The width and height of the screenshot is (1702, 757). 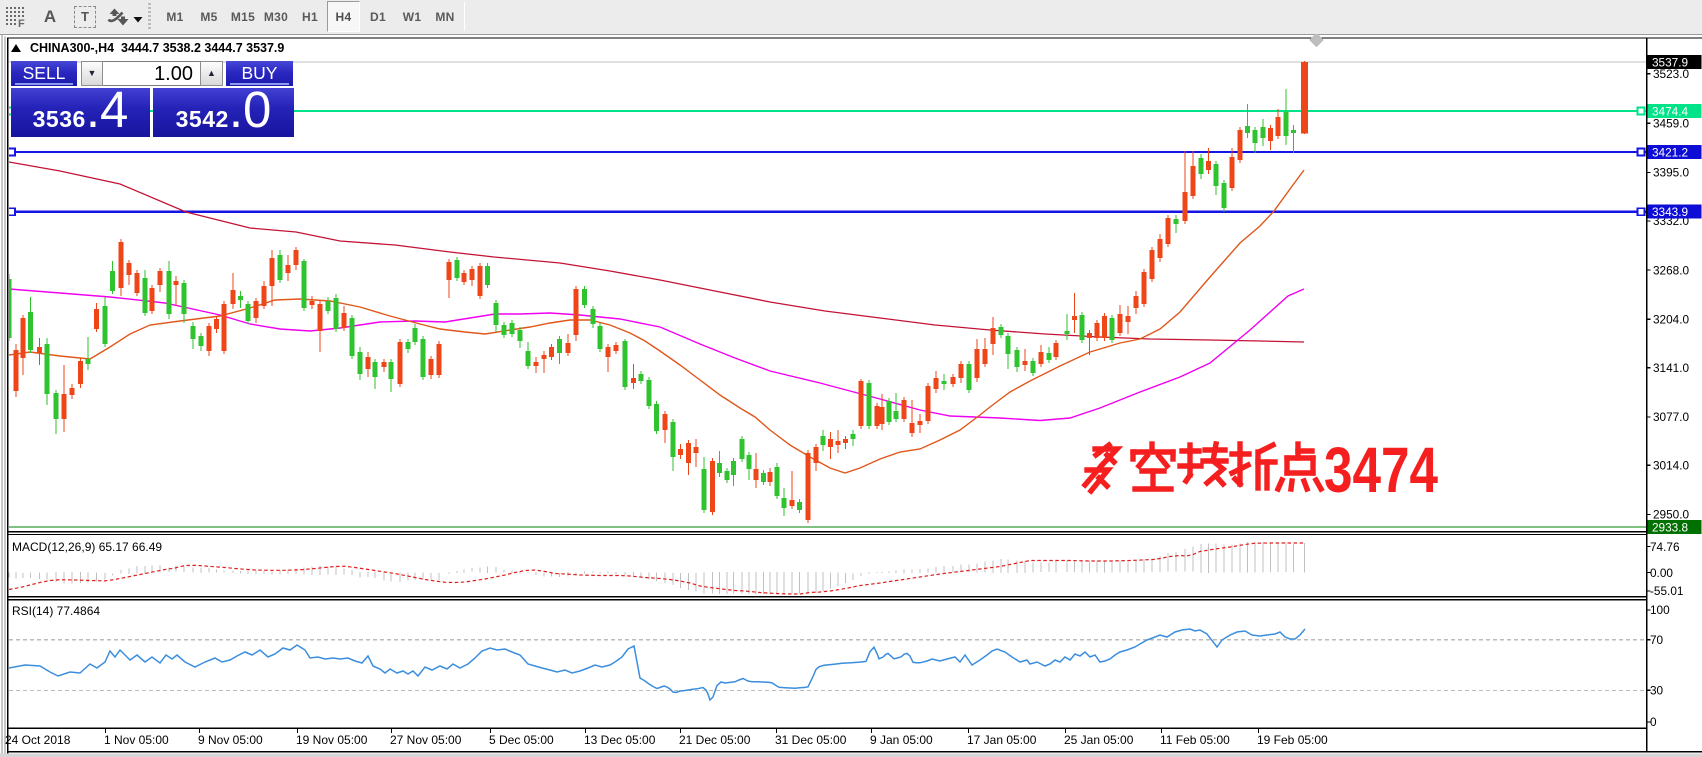 I want to click on svg-text: 25 Jan 05:00, so click(x=1099, y=740).